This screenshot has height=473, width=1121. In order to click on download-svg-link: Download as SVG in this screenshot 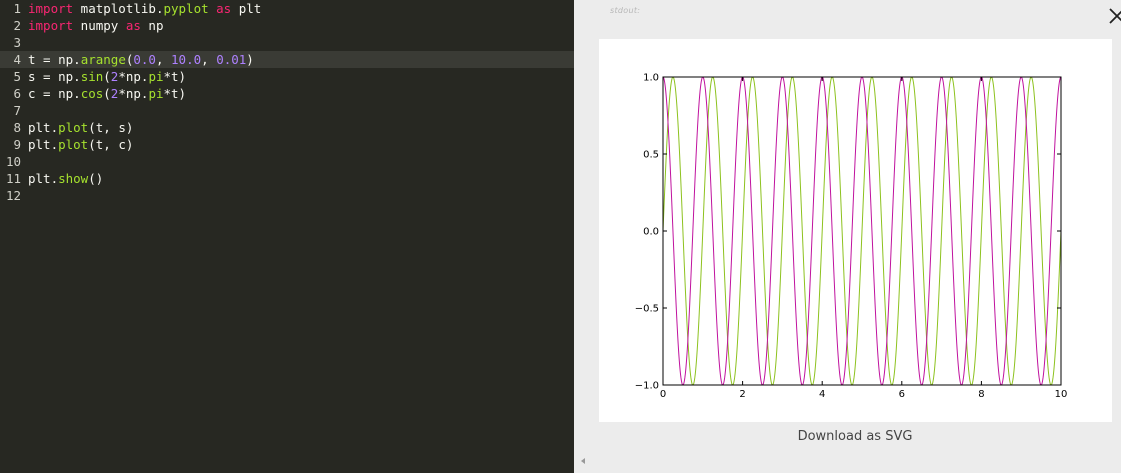, I will do `click(855, 436)`.